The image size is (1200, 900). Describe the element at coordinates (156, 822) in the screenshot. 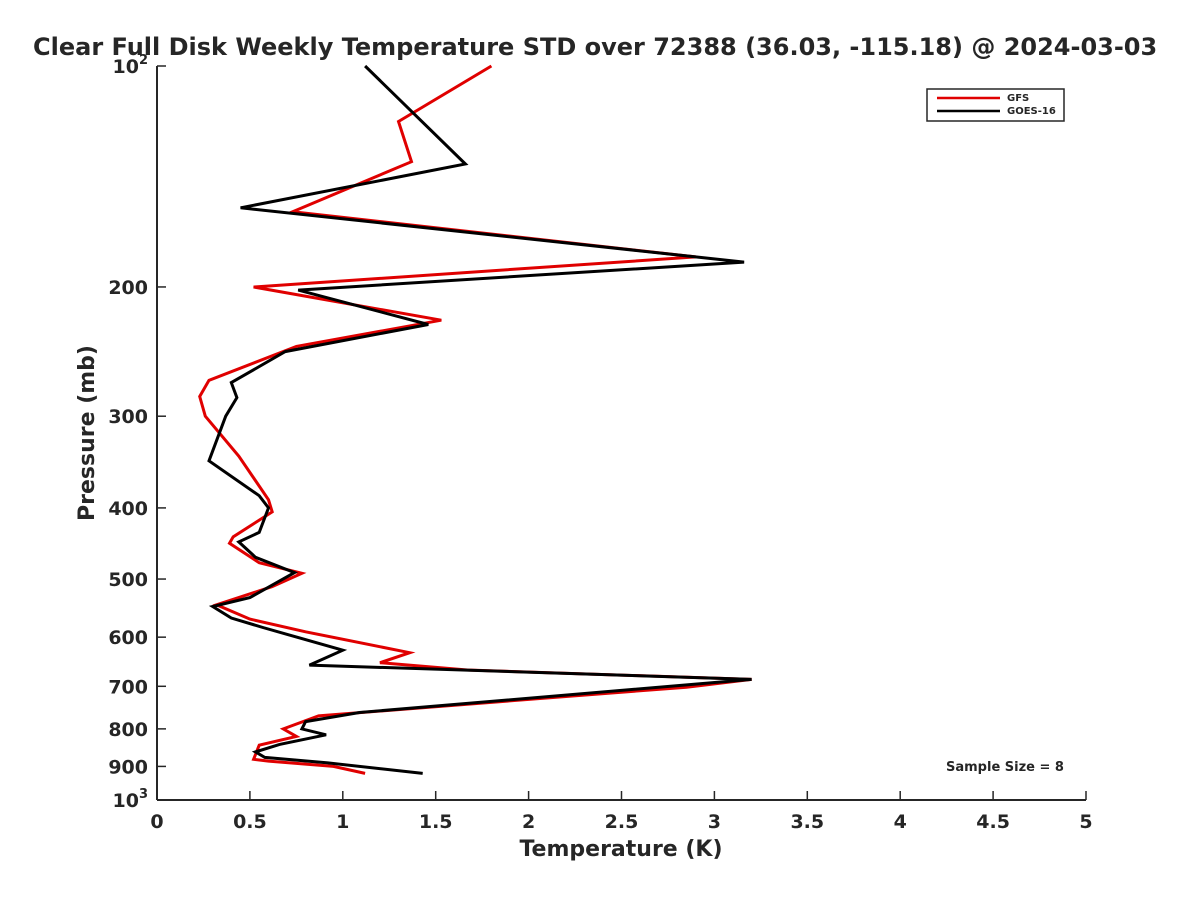

I see `x-tick-label: 0` at that location.